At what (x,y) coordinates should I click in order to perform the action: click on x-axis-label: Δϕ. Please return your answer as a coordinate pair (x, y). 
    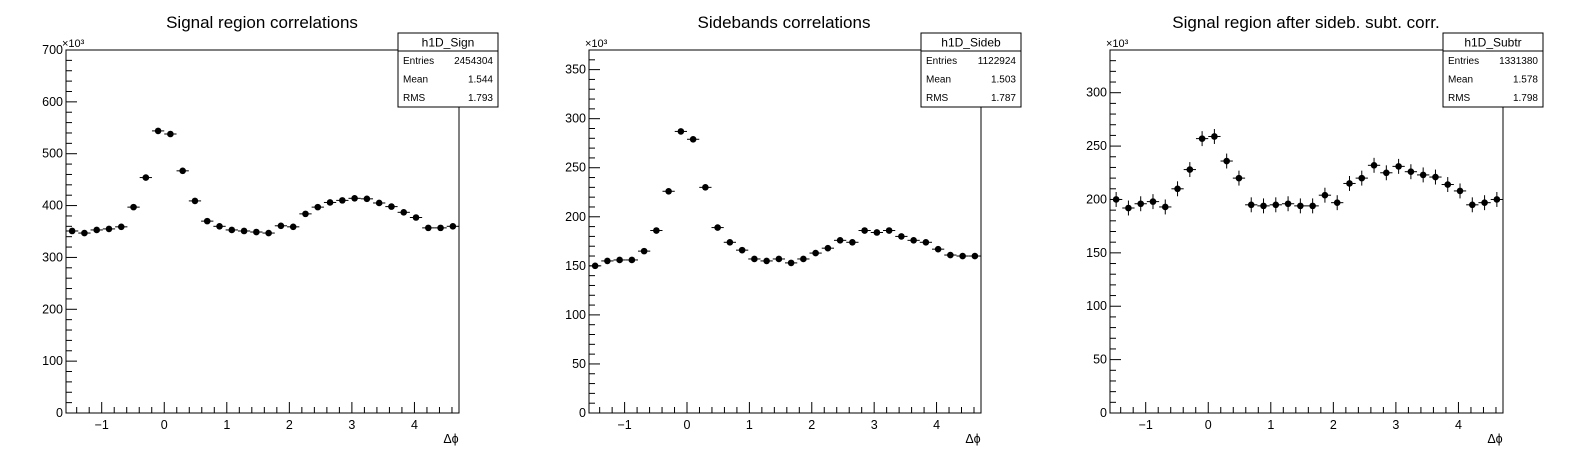
    Looking at the image, I should click on (1494, 439).